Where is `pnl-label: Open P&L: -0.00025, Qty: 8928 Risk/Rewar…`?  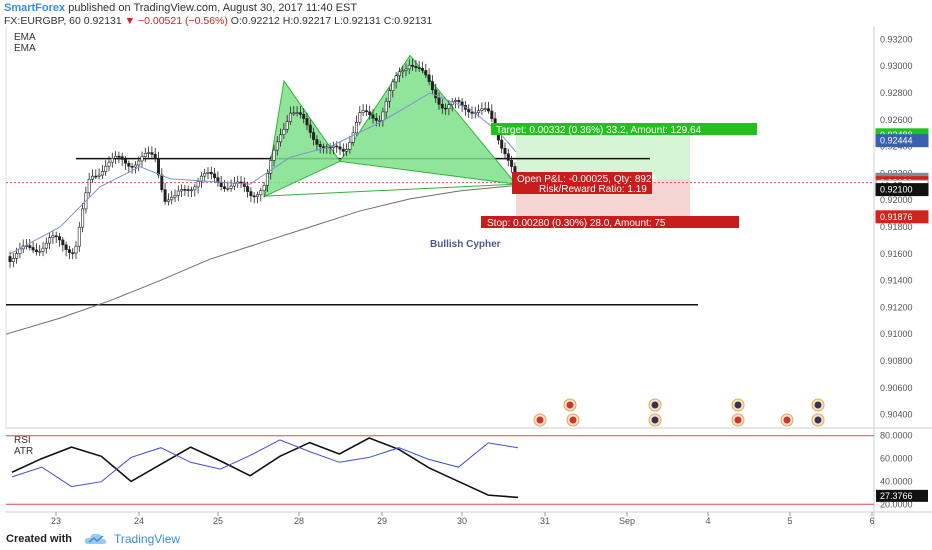 pnl-label: Open P&L: -0.00025, Qty: 8928 Risk/Rewar… is located at coordinates (585, 183).